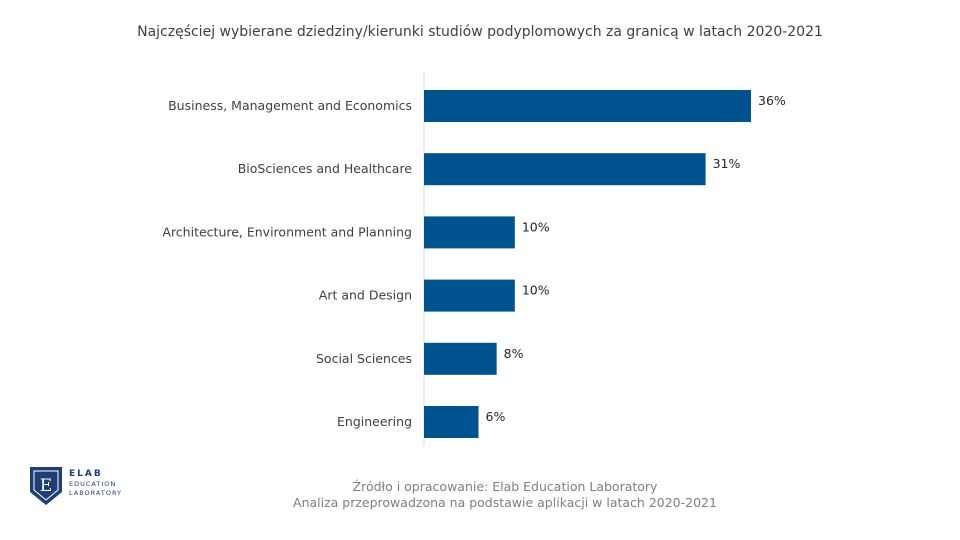 The image size is (960, 540). I want to click on svg-text: E, so click(46, 486).